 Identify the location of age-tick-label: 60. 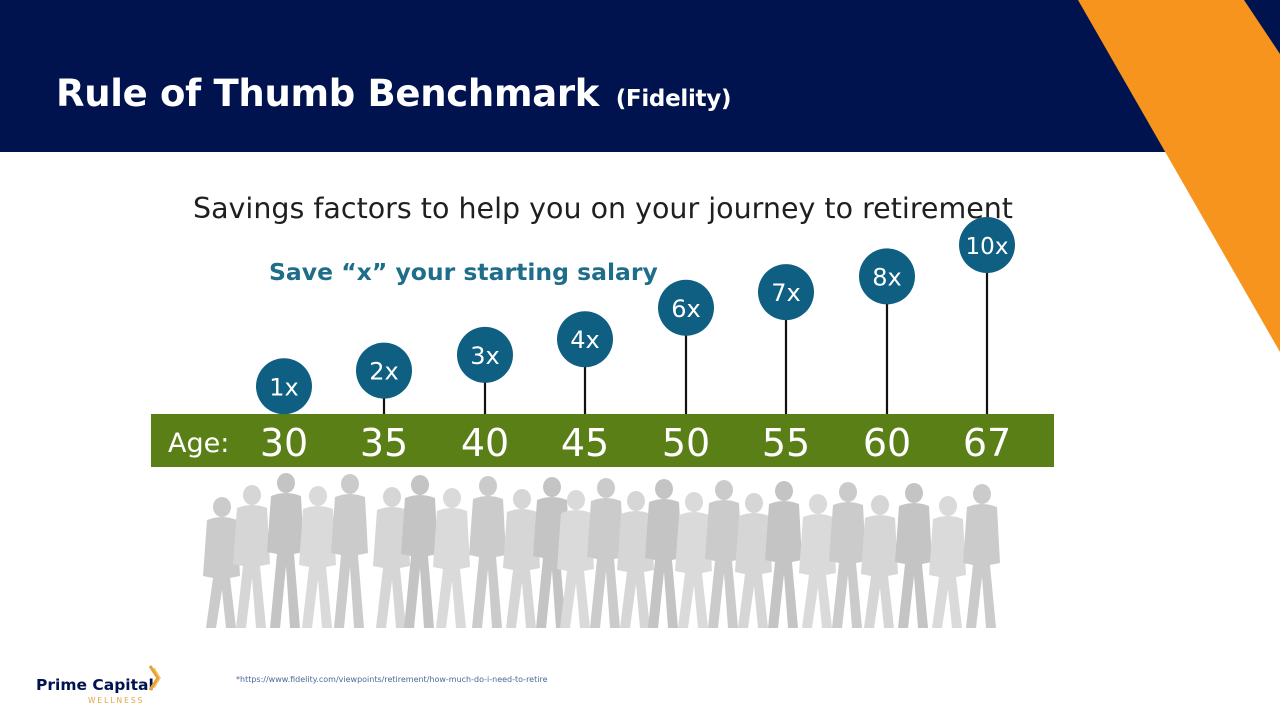
(887, 443).